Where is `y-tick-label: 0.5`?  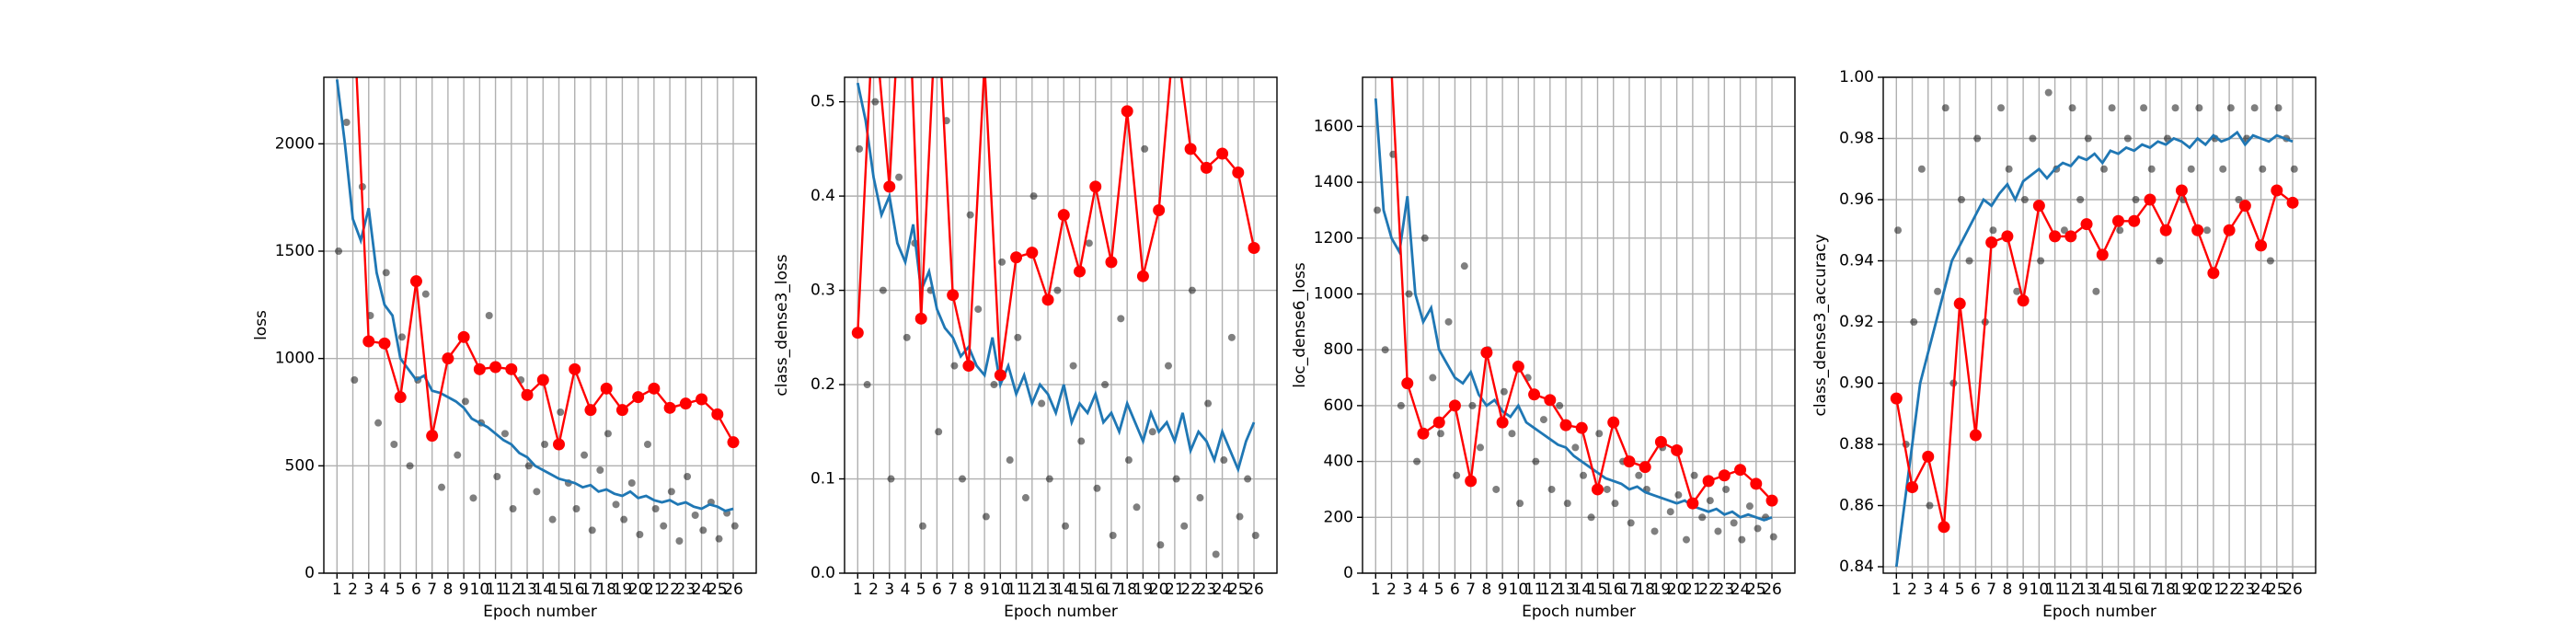 y-tick-label: 0.5 is located at coordinates (823, 102).